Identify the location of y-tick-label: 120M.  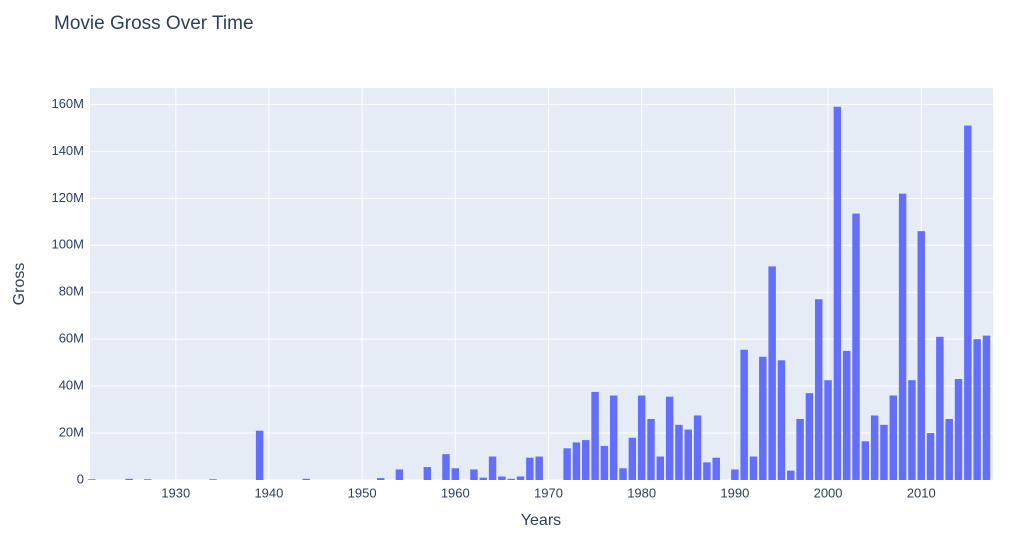
(67, 197).